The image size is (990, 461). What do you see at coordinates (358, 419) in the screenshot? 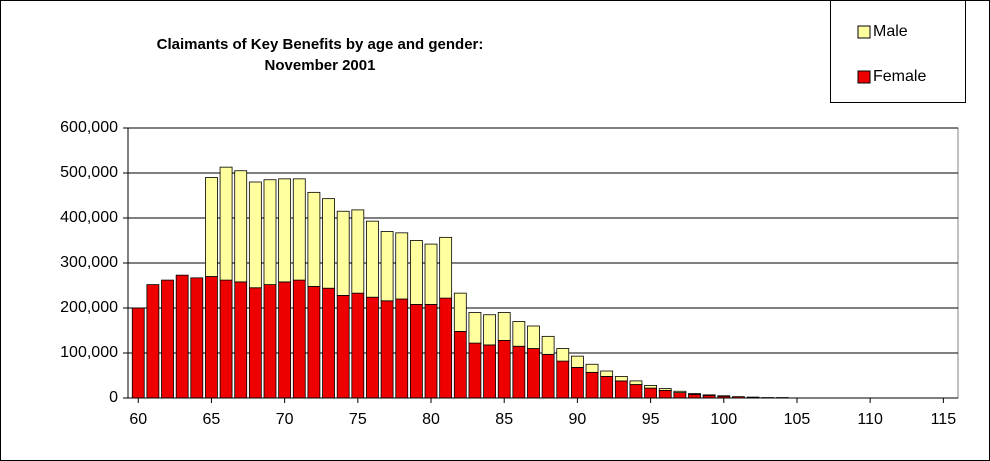
I see `x-tick-label: 75` at bounding box center [358, 419].